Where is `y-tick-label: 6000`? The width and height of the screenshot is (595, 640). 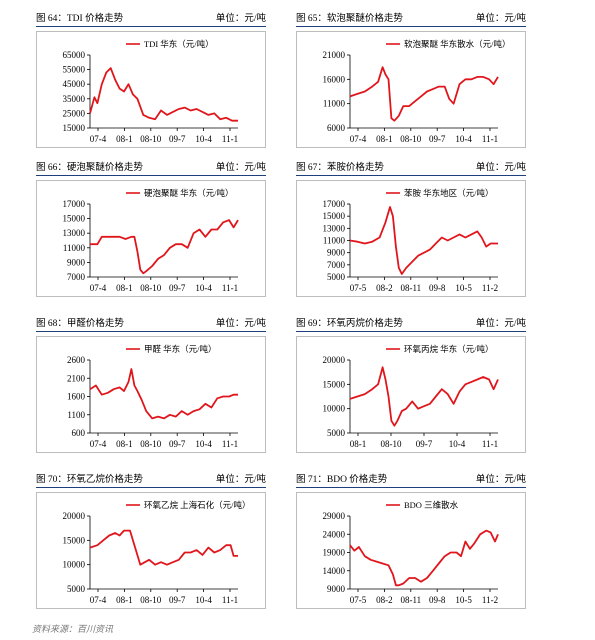 y-tick-label: 6000 is located at coordinates (336, 128).